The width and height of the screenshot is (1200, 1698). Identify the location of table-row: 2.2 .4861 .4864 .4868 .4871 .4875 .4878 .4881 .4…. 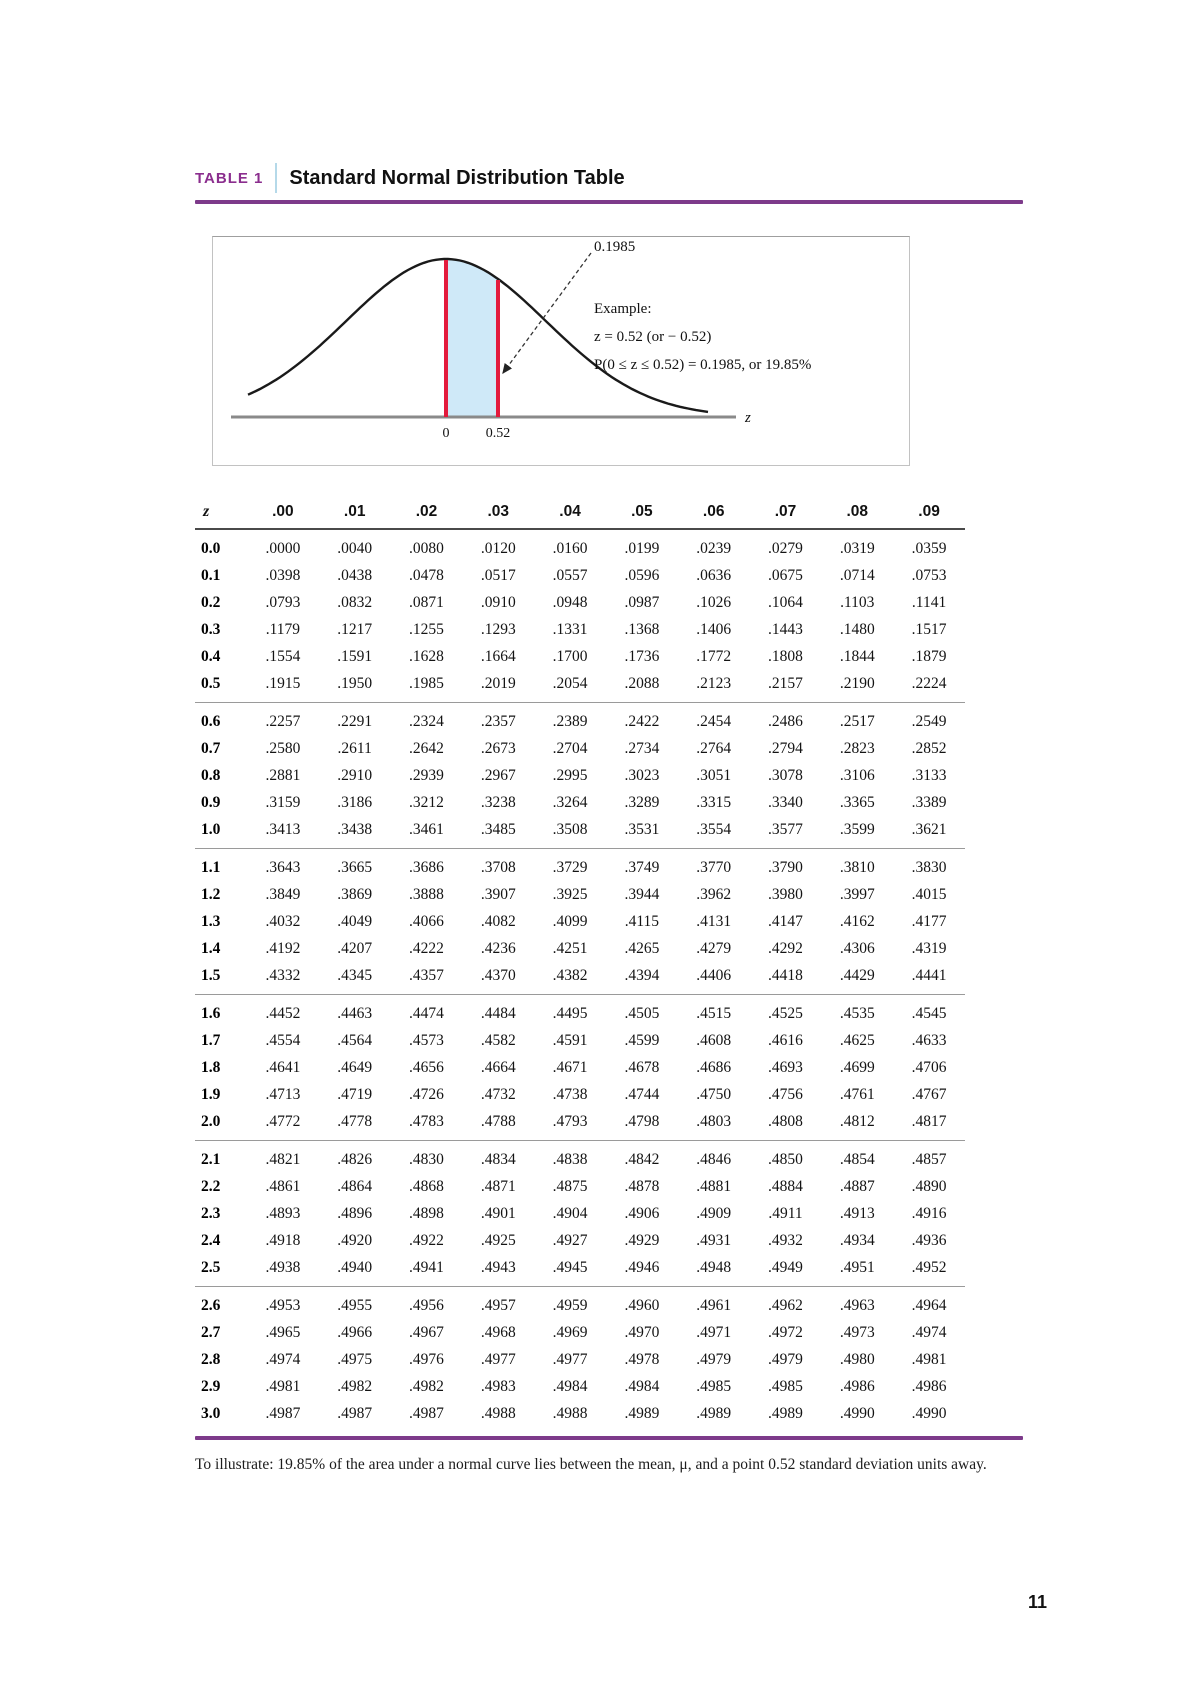
(580, 1186).